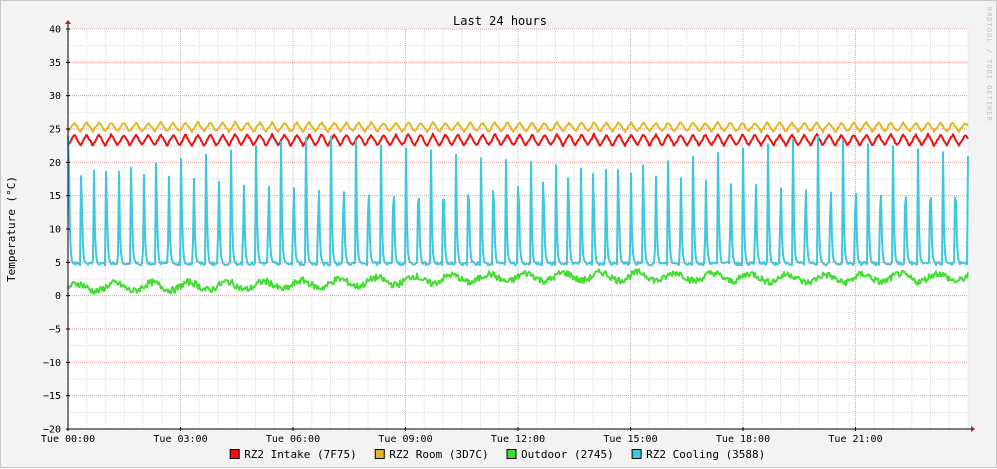 The width and height of the screenshot is (997, 469). What do you see at coordinates (55, 96) in the screenshot?
I see `y-tick-label: 30` at bounding box center [55, 96].